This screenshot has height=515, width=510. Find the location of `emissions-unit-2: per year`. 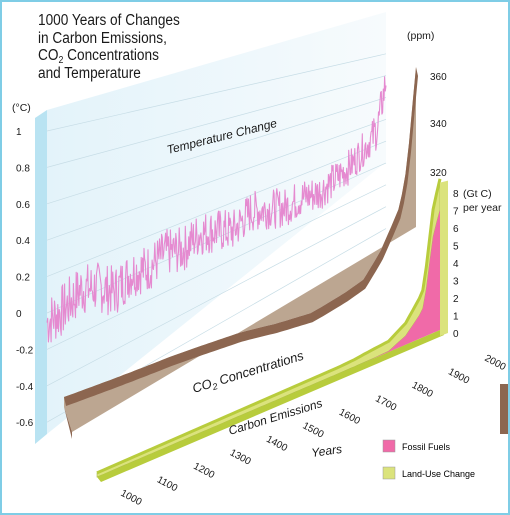

emissions-unit-2: per year is located at coordinates (482, 208).